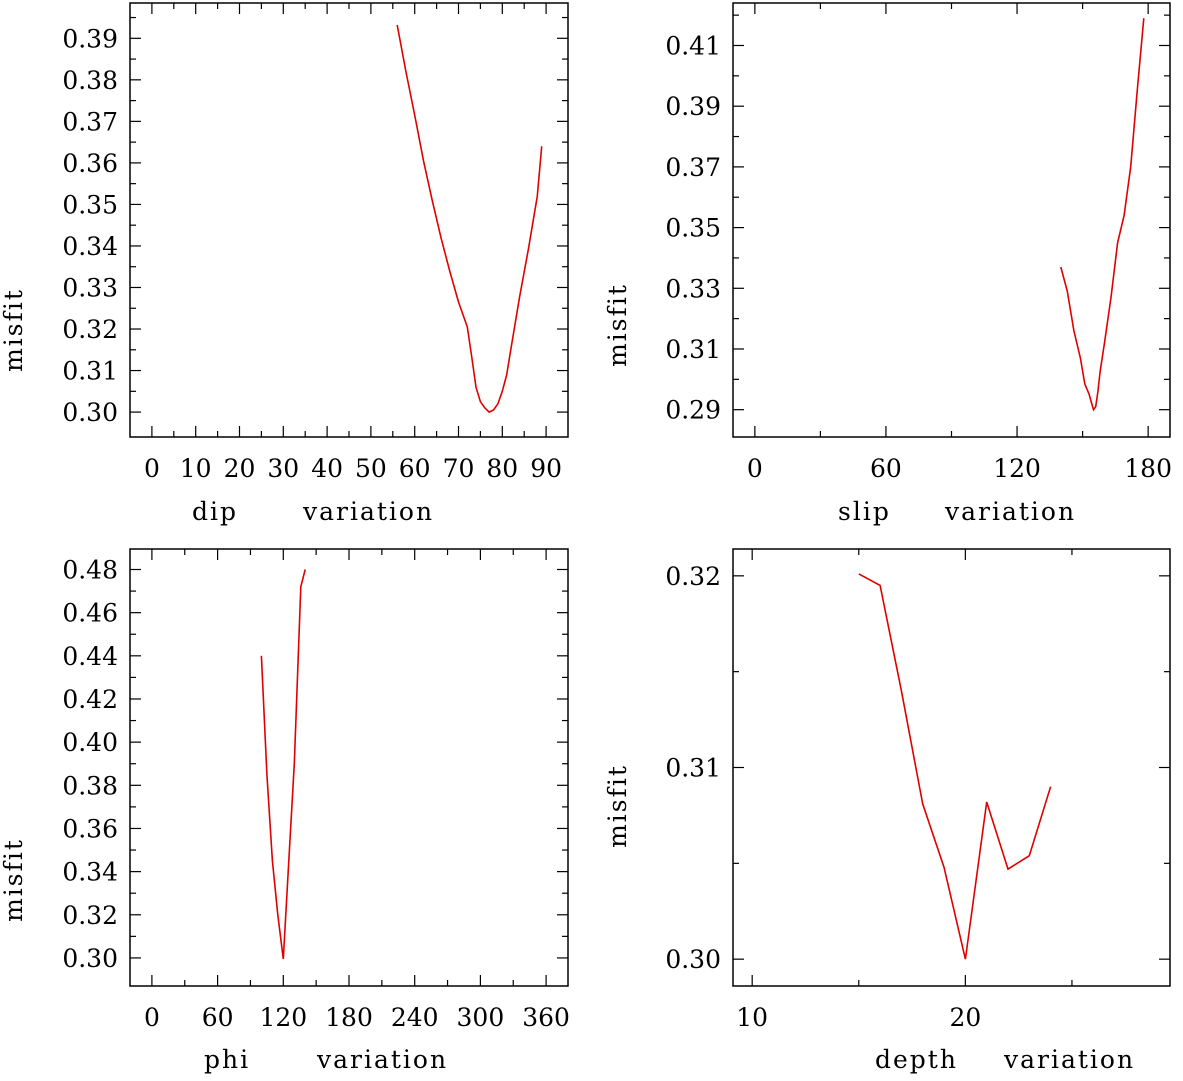 Image resolution: width=1183 pixels, height=1081 pixels. I want to click on phi-xtick-label: 360, so click(546, 1017).